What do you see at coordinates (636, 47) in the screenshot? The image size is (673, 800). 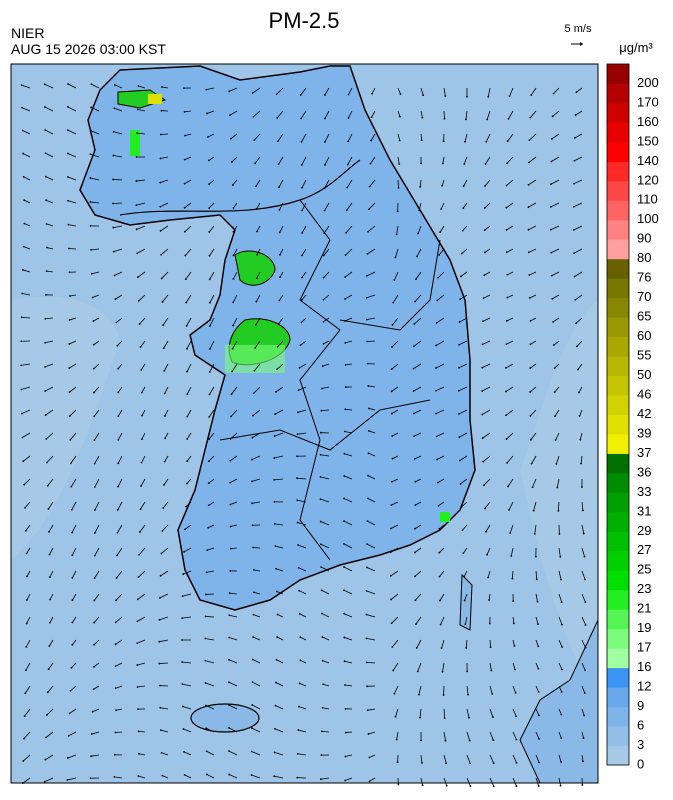 I see `unit: μg/m³` at bounding box center [636, 47].